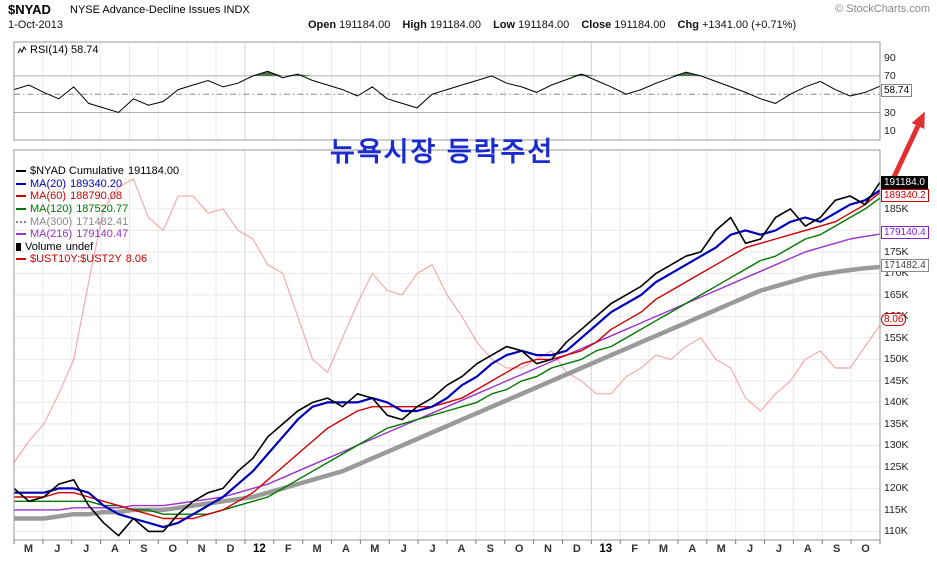 The image size is (937, 561). What do you see at coordinates (48, 196) in the screenshot?
I see `legend-label: MA(60)` at bounding box center [48, 196].